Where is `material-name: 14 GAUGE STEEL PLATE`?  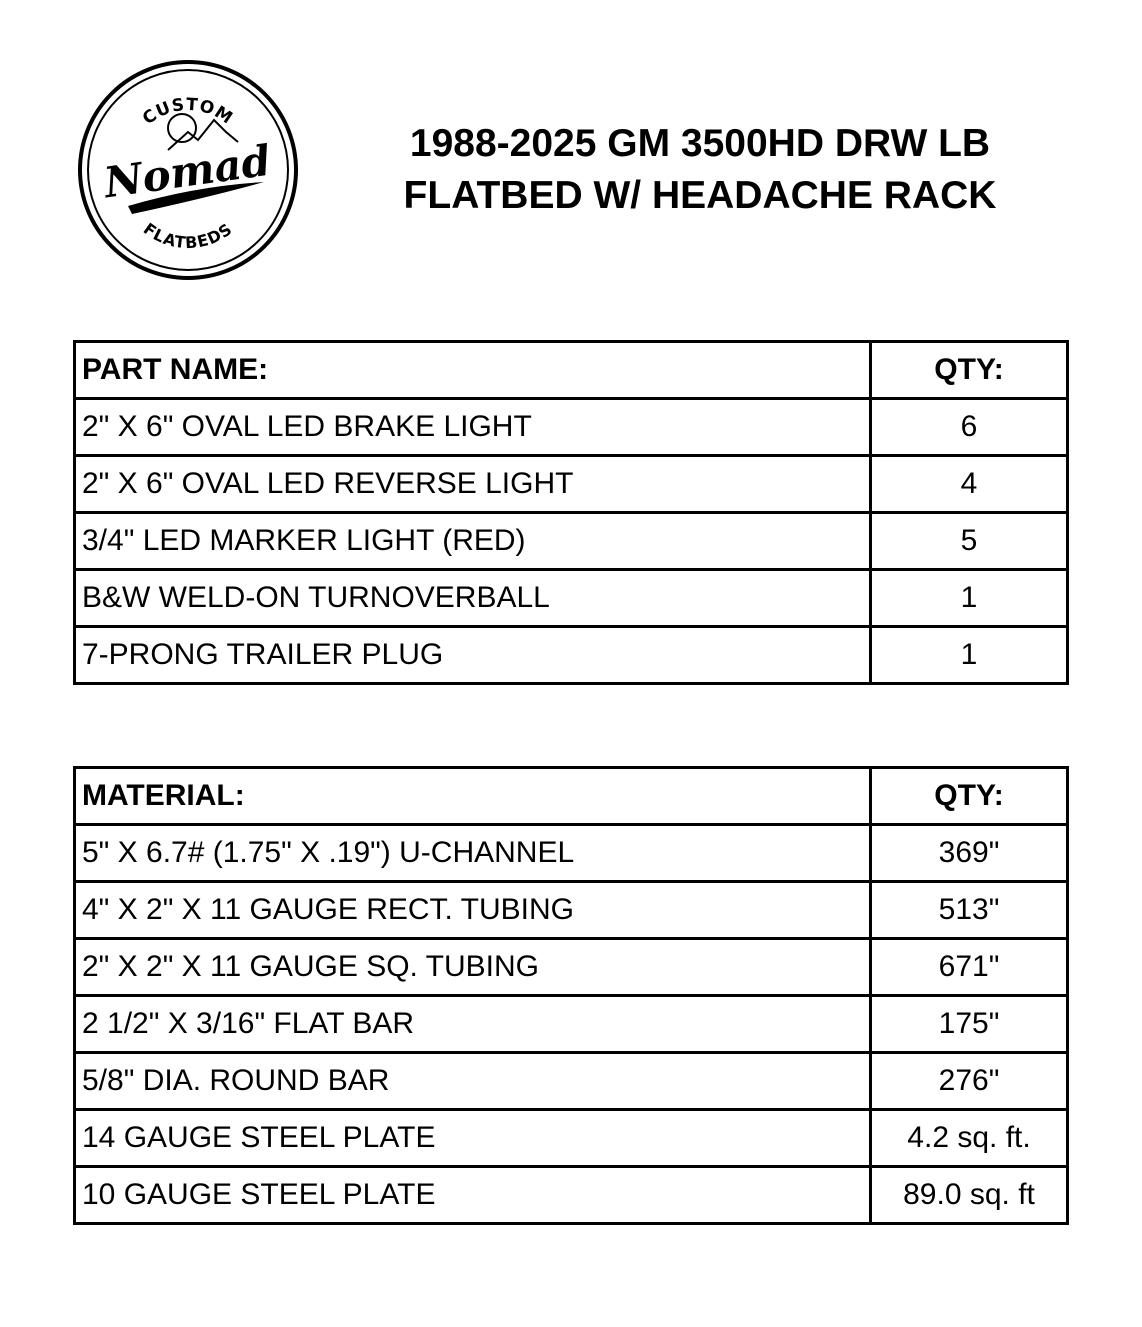 material-name: 14 GAUGE STEEL PLATE is located at coordinates (472, 1138).